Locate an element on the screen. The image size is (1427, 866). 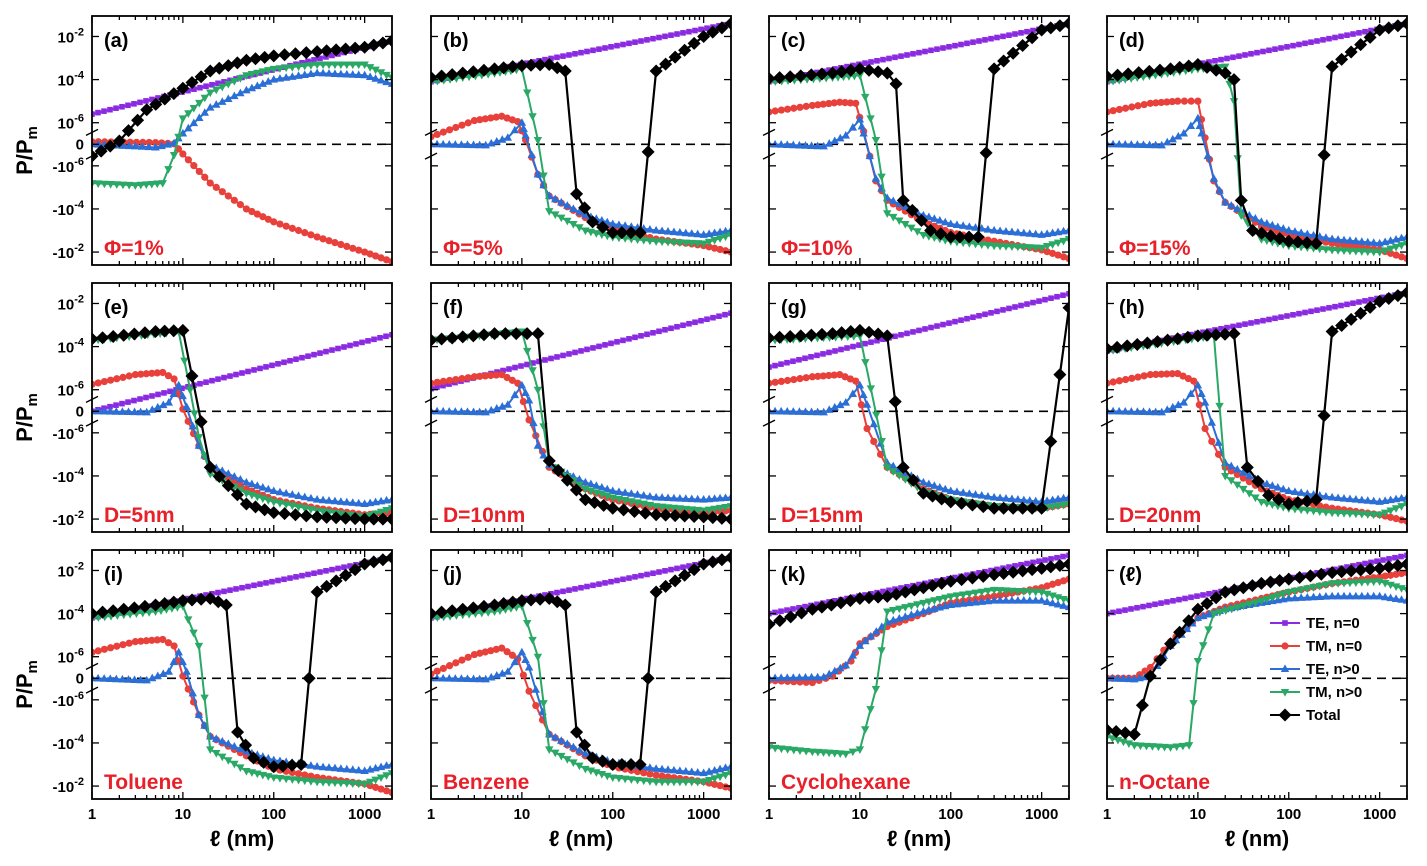
panel-1: (b)Φ=5% is located at coordinates (578, 140).